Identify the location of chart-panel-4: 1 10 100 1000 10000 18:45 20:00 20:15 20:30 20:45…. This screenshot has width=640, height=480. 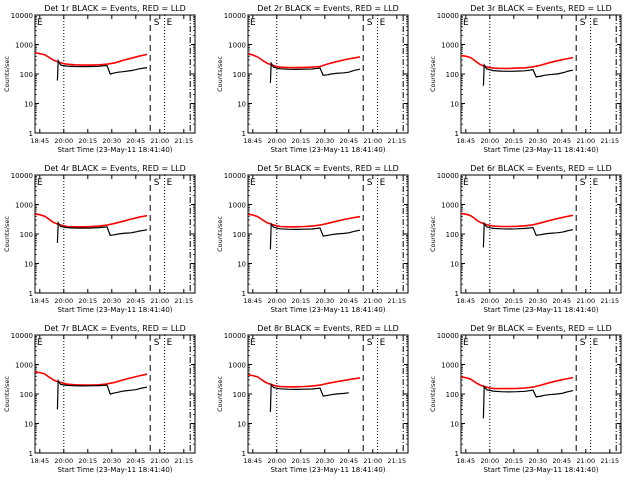
(99, 239).